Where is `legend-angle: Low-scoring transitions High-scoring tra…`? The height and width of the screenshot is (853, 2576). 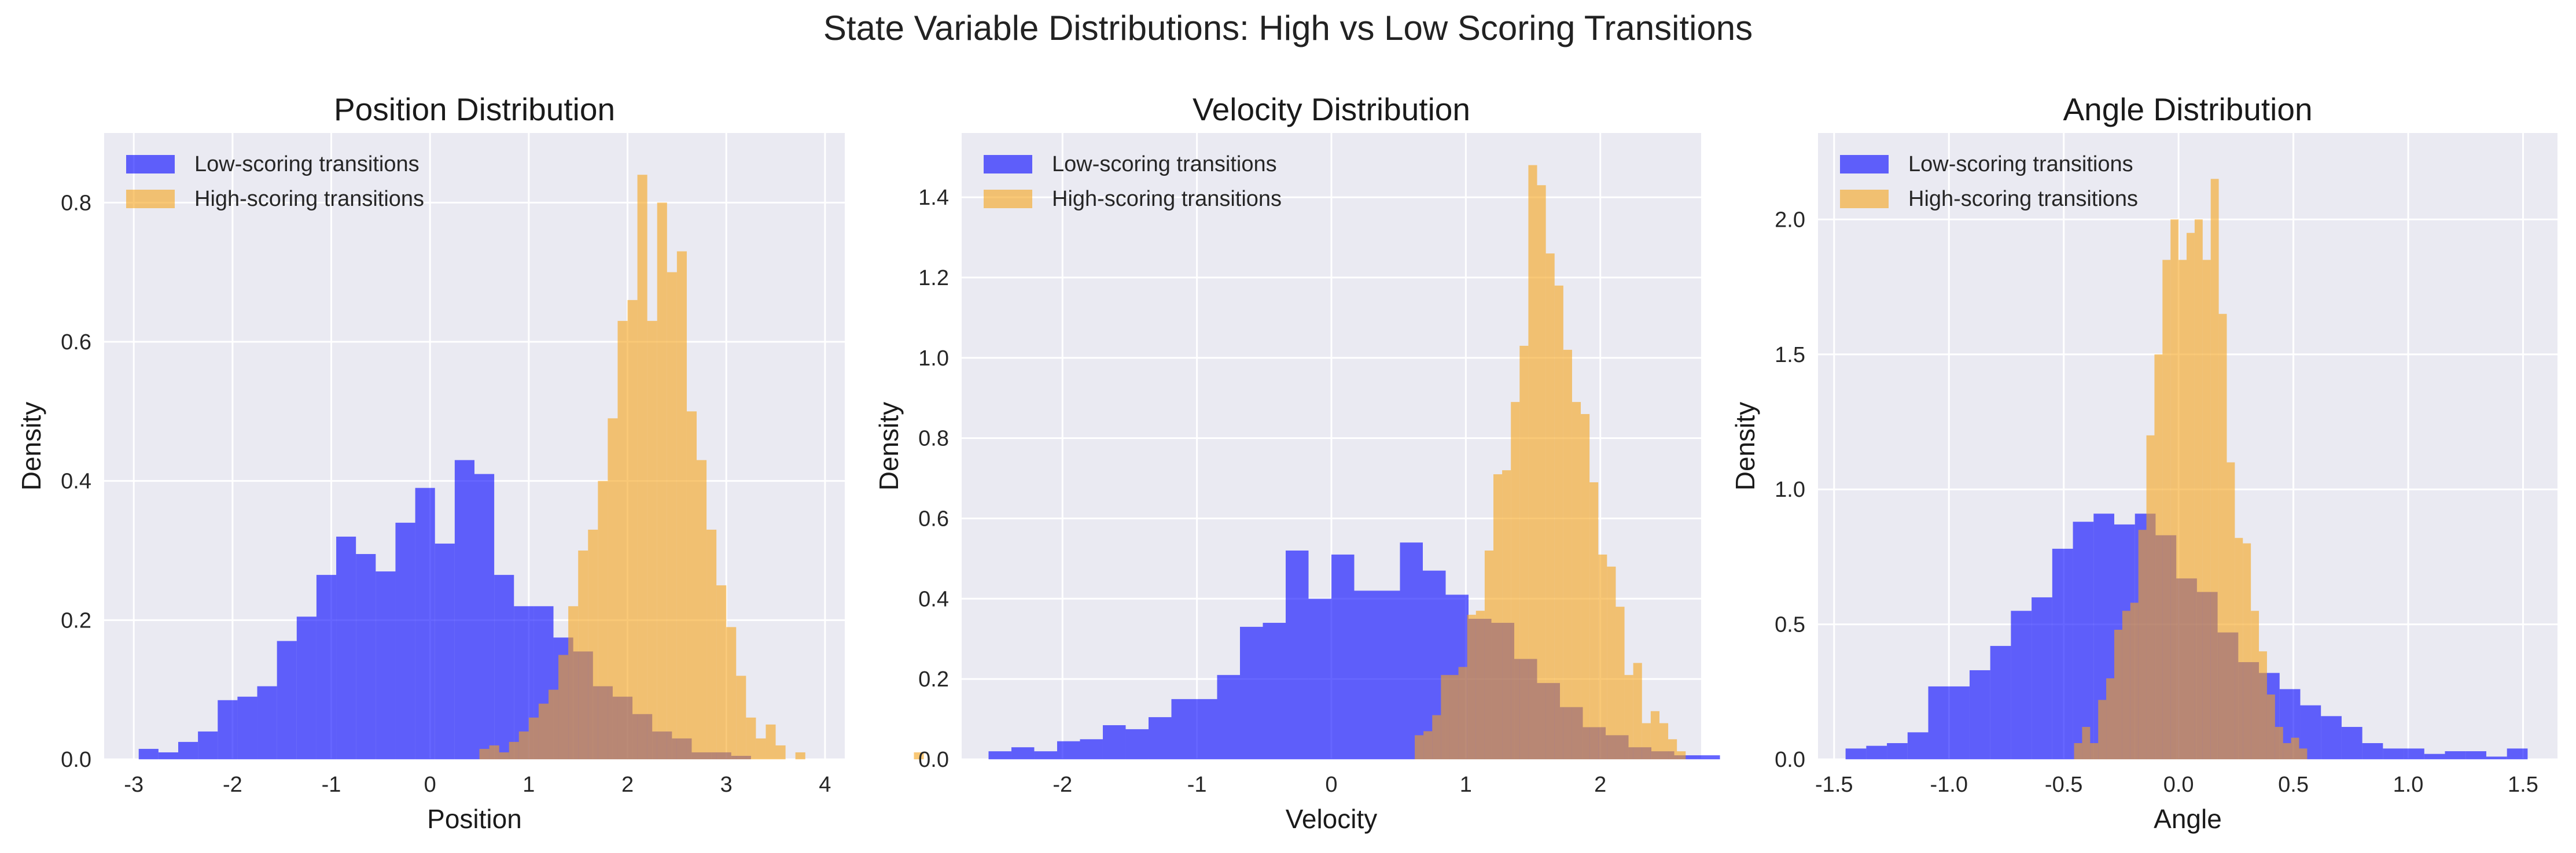 legend-angle: Low-scoring transitions High-scoring tra… is located at coordinates (1989, 181).